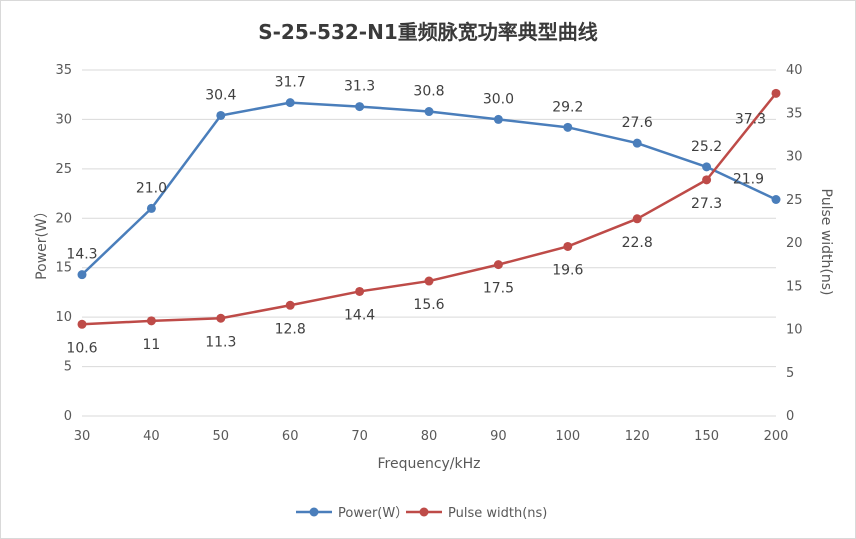 Image resolution: width=856 pixels, height=539 pixels. Describe the element at coordinates (794, 157) in the screenshot. I see `y2-tick-label: 30` at that location.